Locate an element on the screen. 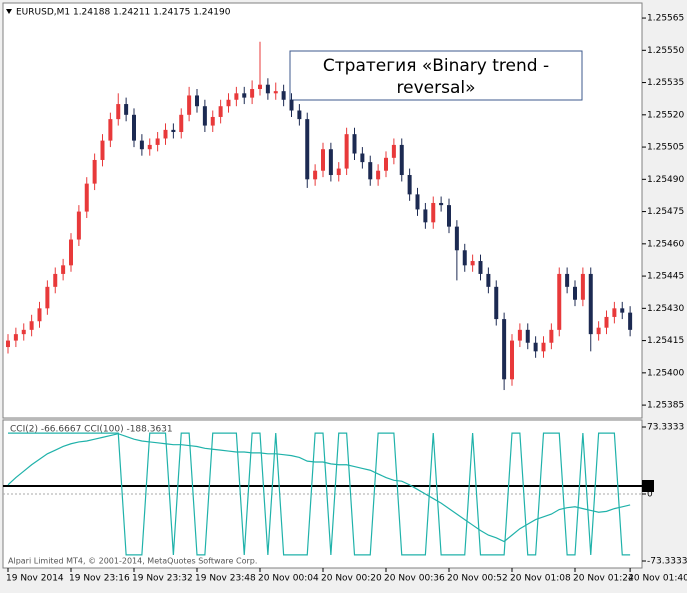  y-tick-label: 73.3333 is located at coordinates (665, 428).